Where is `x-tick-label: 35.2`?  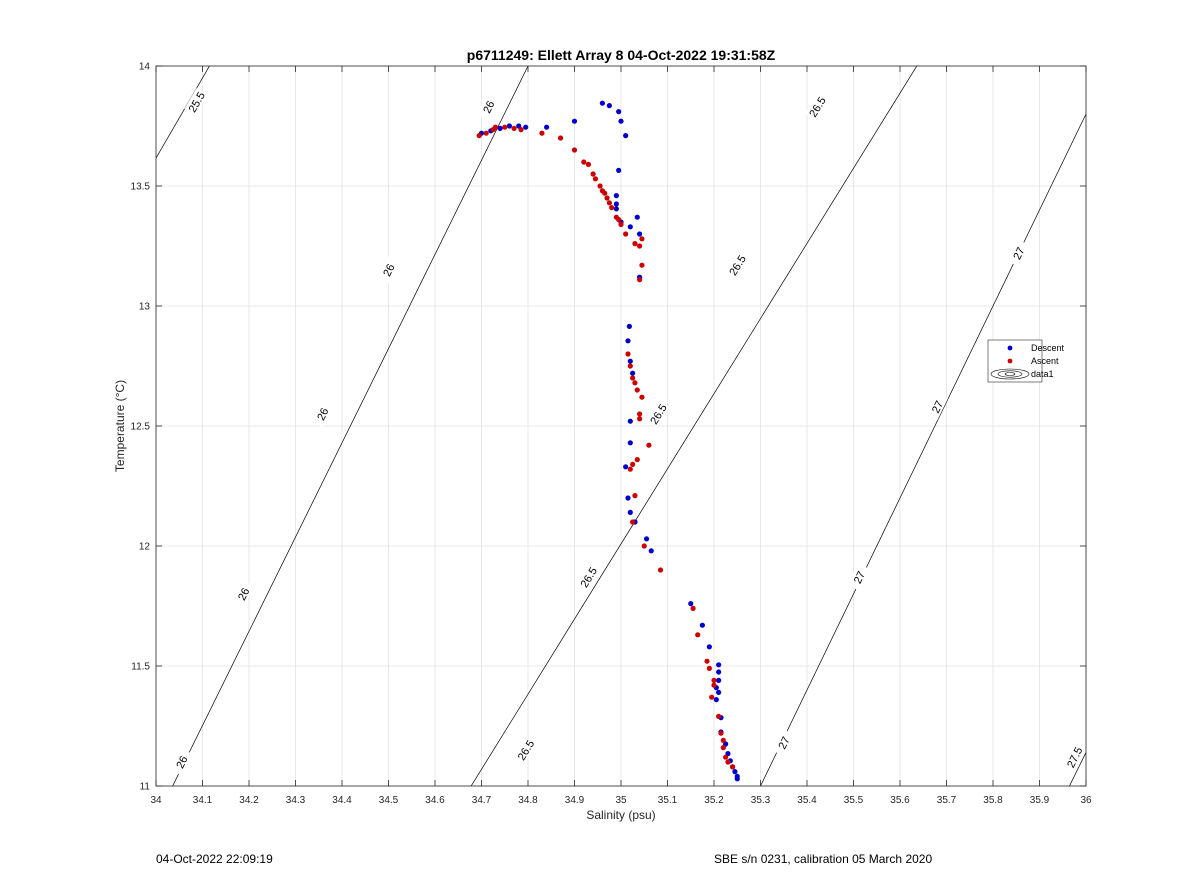
x-tick-label: 35.2 is located at coordinates (714, 800).